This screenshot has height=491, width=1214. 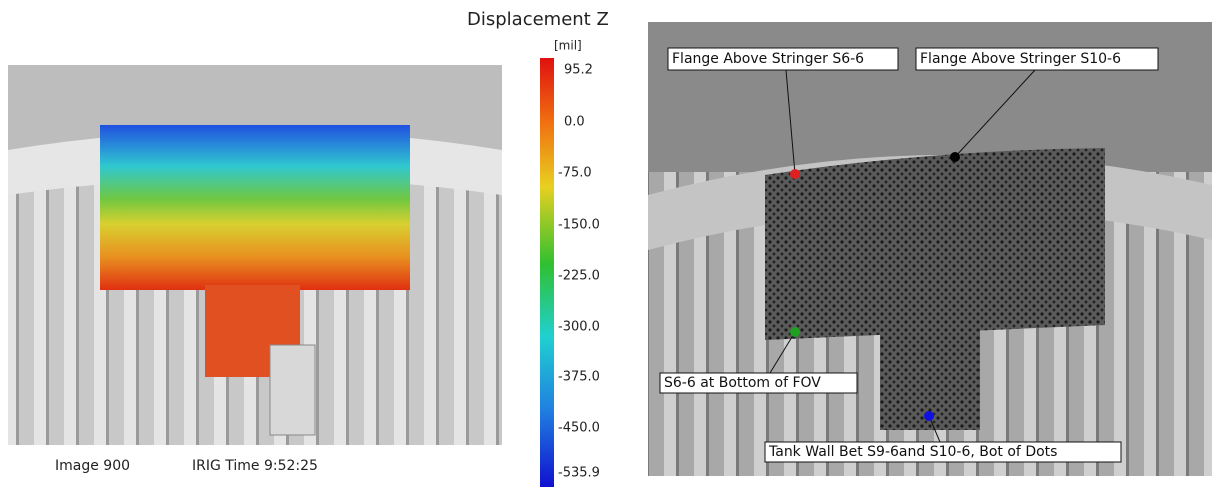 I want to click on tick-label: -75.0, so click(x=575, y=173).